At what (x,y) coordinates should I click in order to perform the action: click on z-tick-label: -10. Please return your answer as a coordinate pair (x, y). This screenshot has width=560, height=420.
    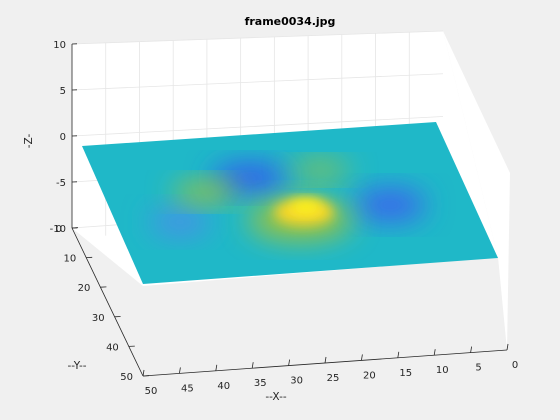
    Looking at the image, I should click on (58, 229).